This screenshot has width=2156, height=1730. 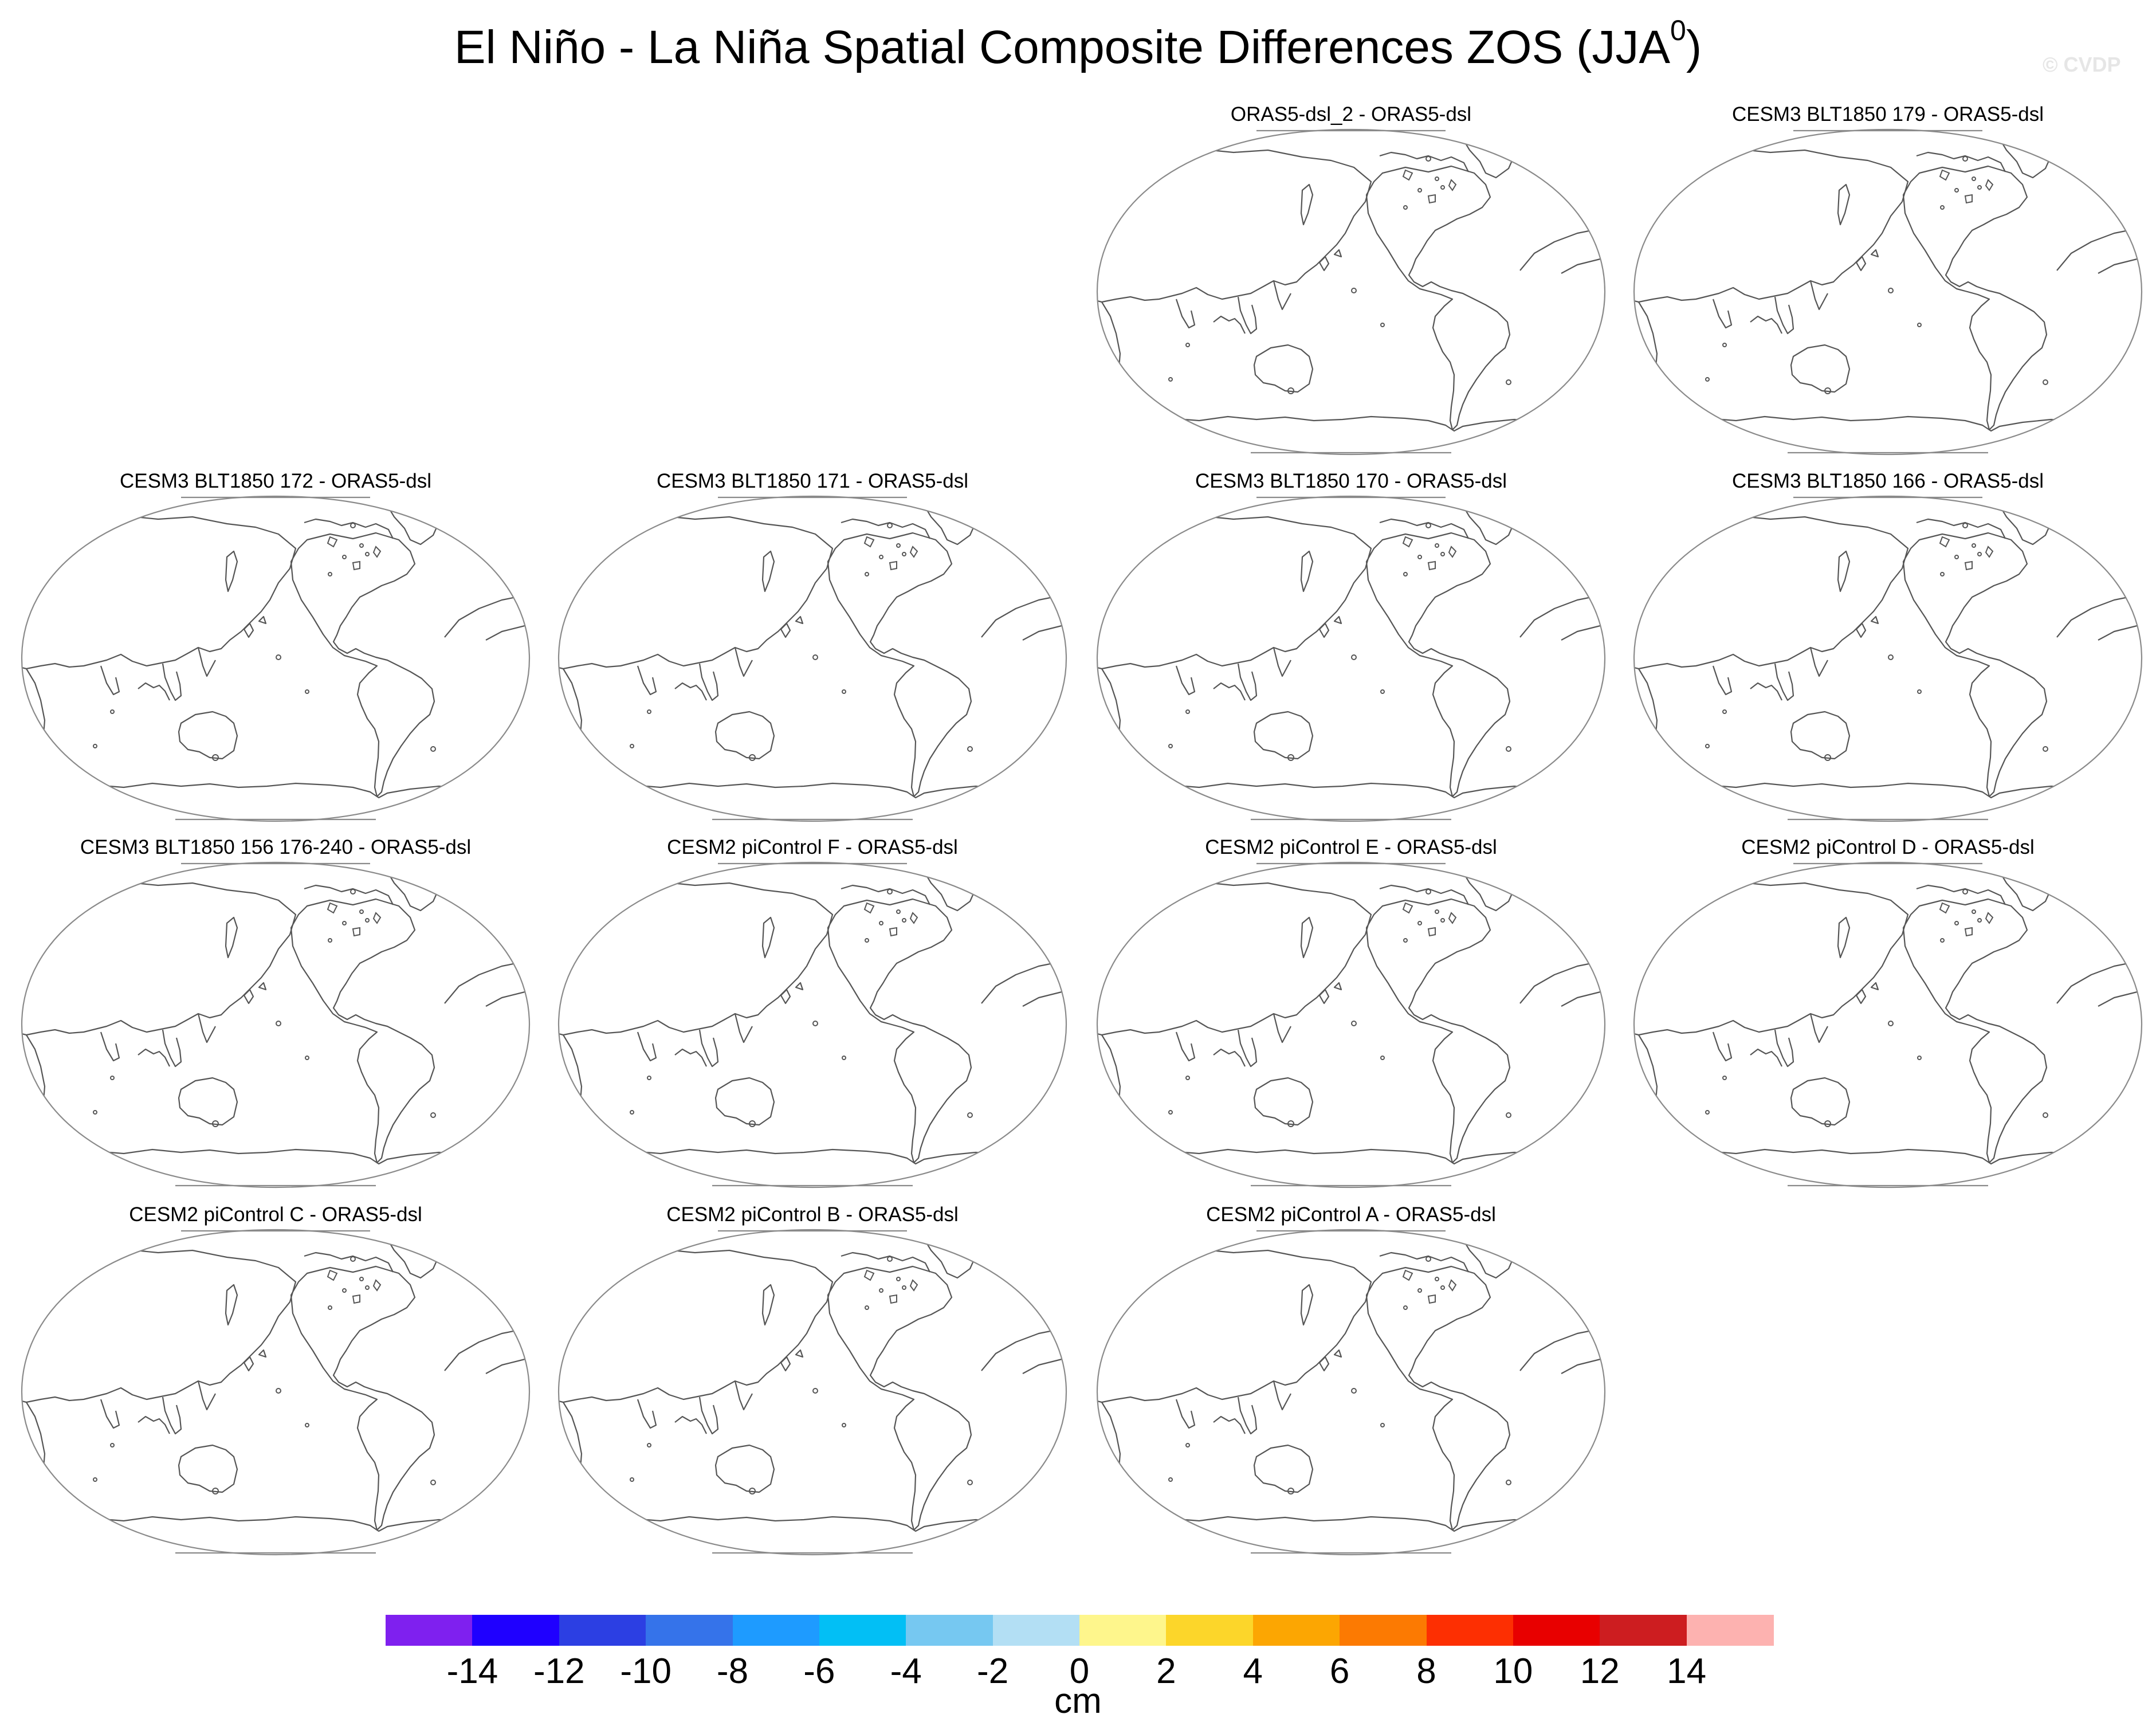 What do you see at coordinates (1078, 1701) in the screenshot?
I see `colorbar-units: cm` at bounding box center [1078, 1701].